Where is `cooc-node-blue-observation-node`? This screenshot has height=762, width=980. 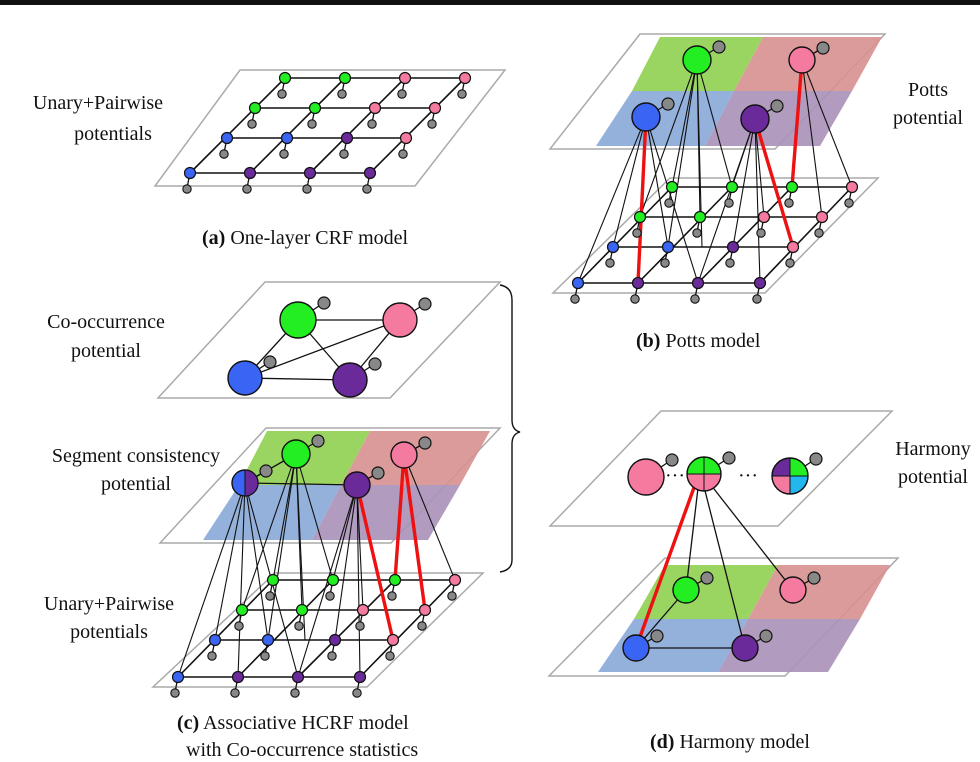 cooc-node-blue-observation-node is located at coordinates (270, 362).